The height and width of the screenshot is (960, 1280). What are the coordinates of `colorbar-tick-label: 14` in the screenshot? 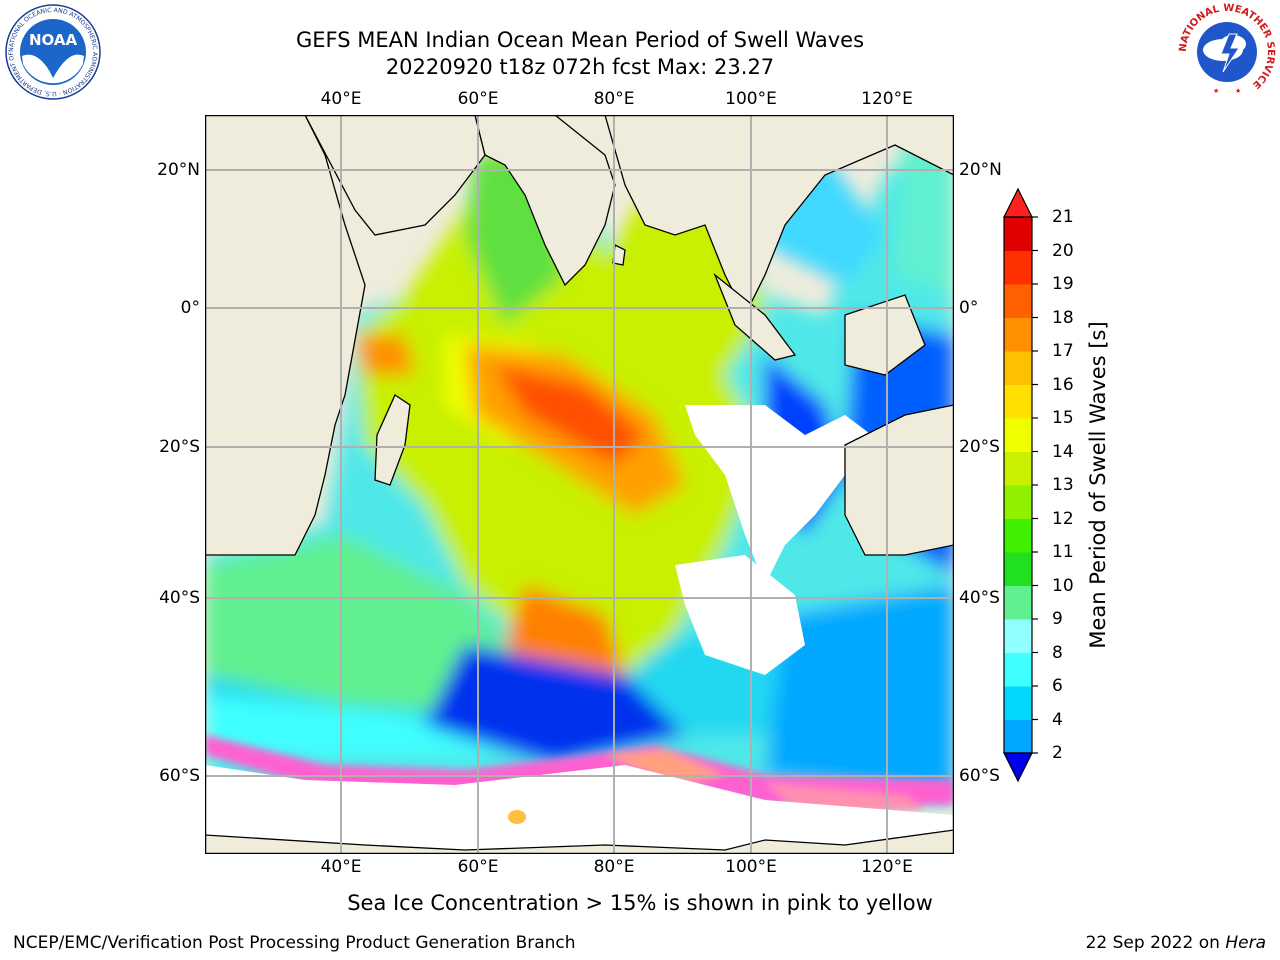 It's located at (1063, 451).